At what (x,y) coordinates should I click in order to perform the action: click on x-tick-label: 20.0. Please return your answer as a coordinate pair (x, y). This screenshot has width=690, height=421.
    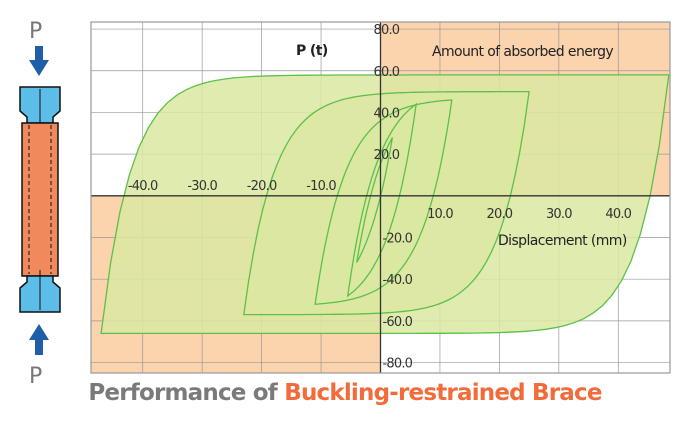
    Looking at the image, I should click on (500, 214).